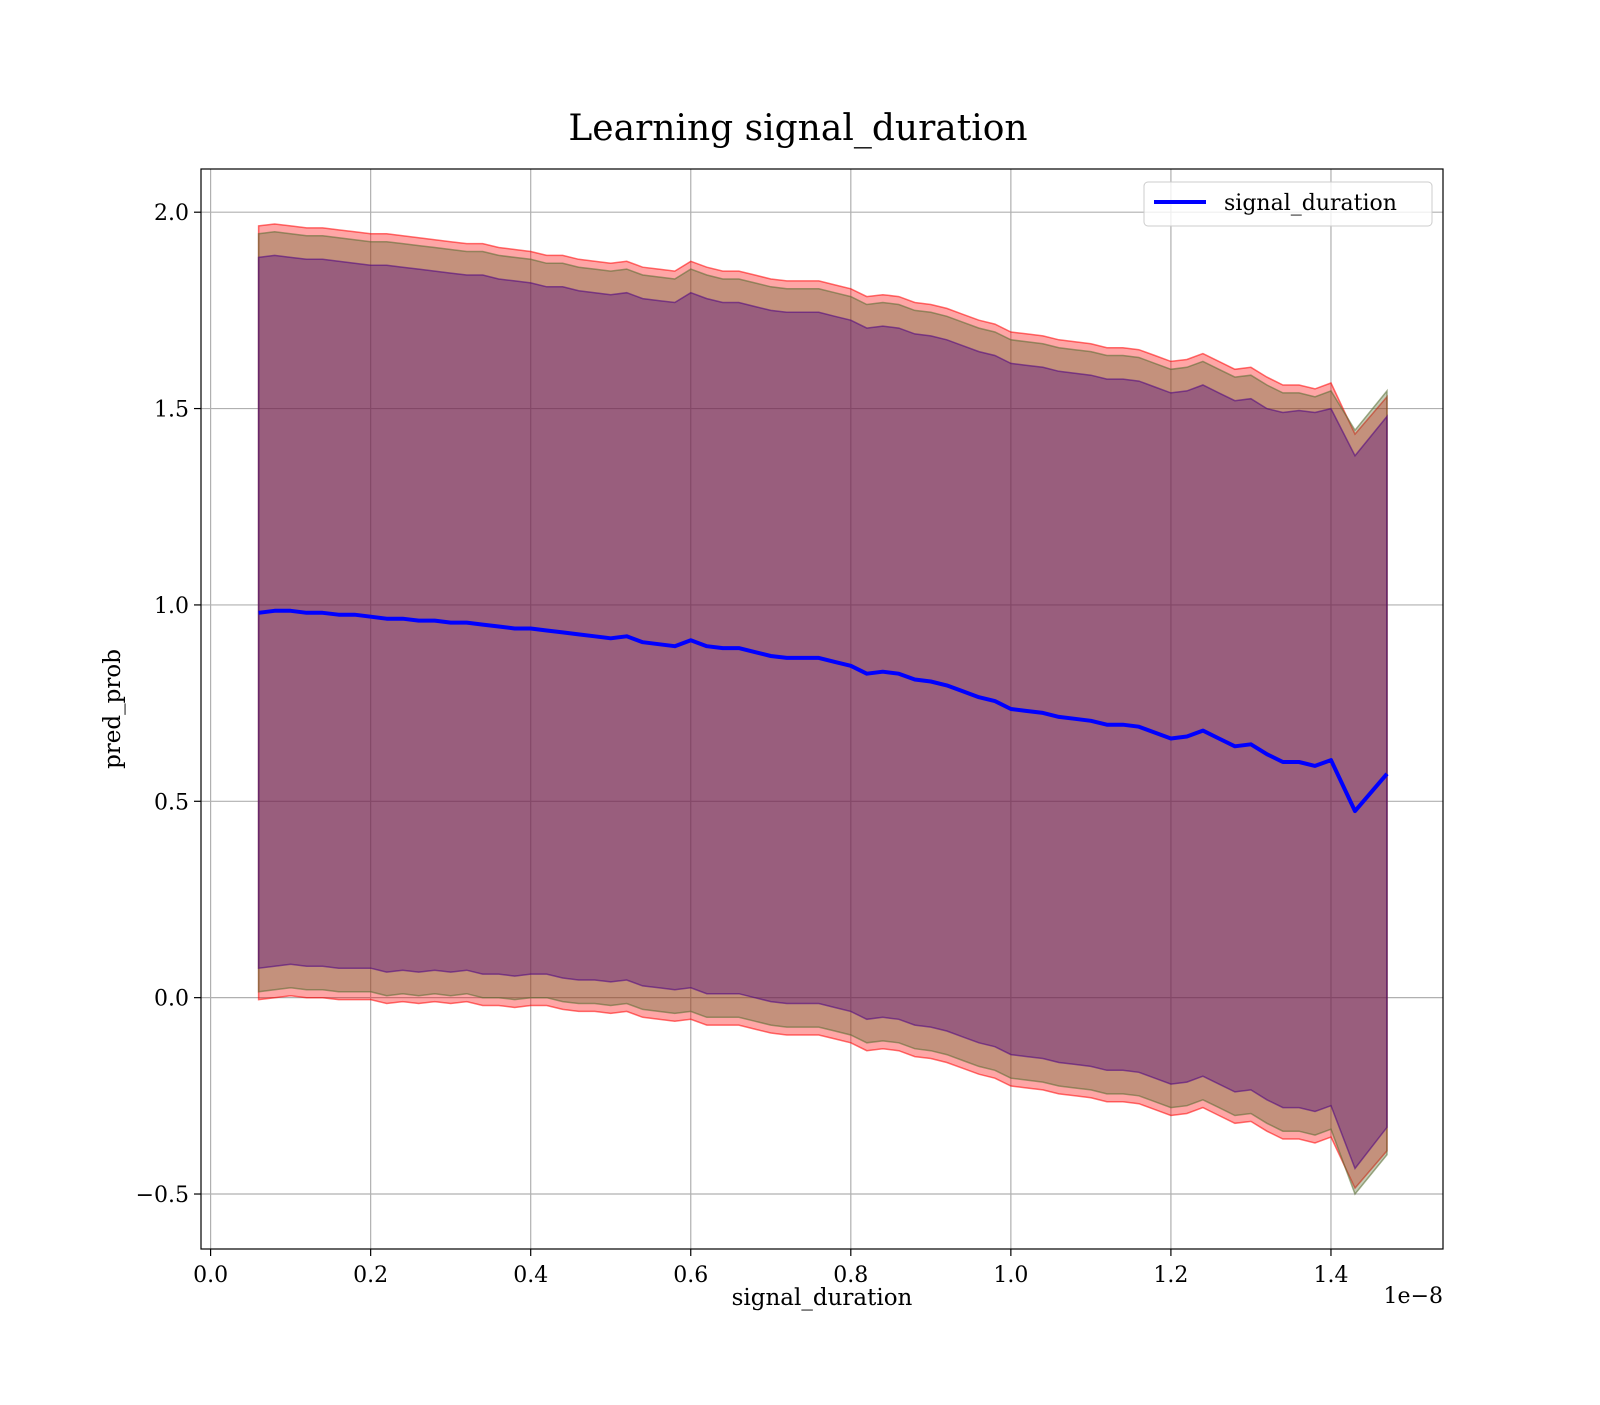 Image resolution: width=1600 pixels, height=1405 pixels. I want to click on y-axis-label: pred_prob, so click(113, 709).